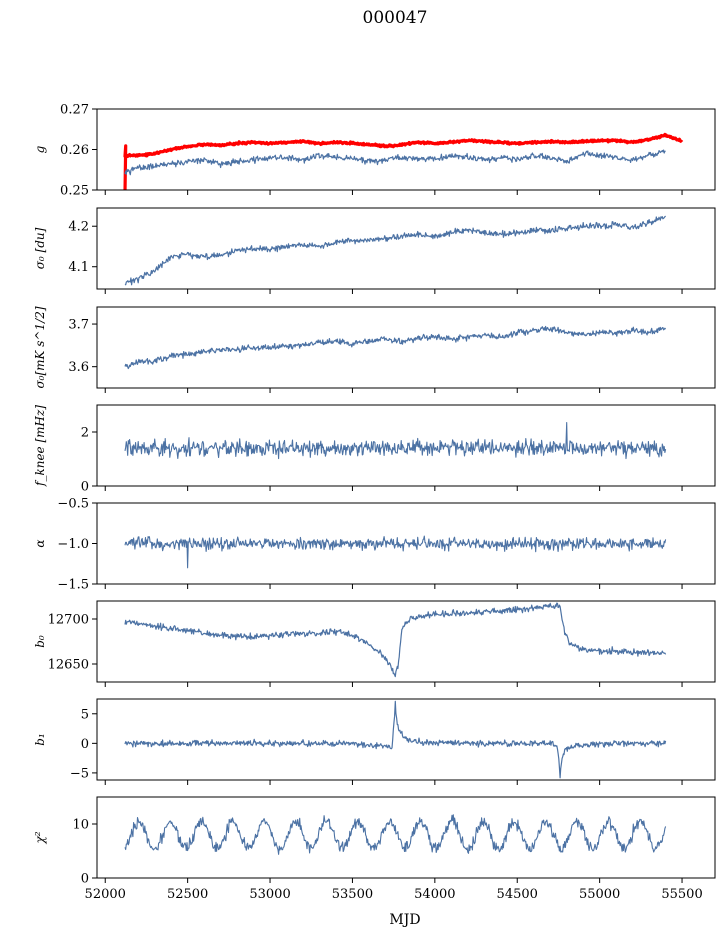  I want to click on panel-frame-b0, so click(406, 641).